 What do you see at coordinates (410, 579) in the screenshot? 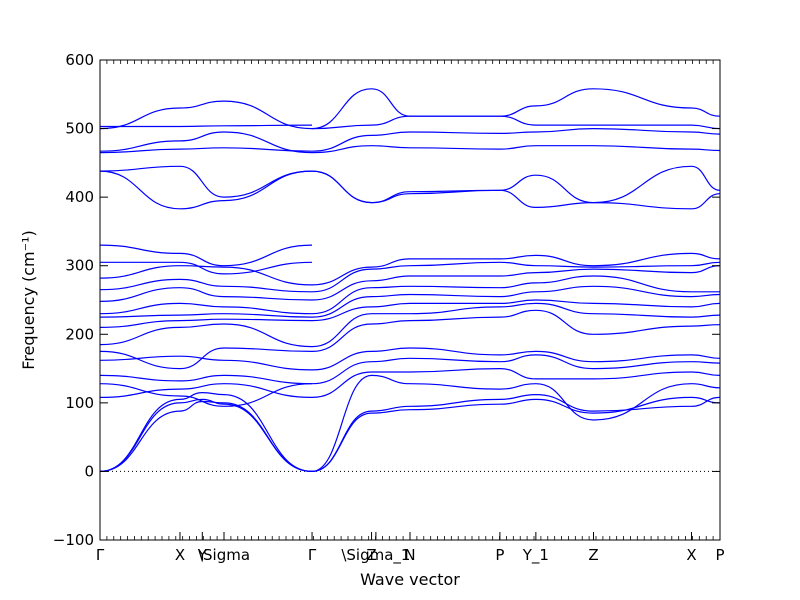
I see `x-axis-label: Wave vector` at bounding box center [410, 579].